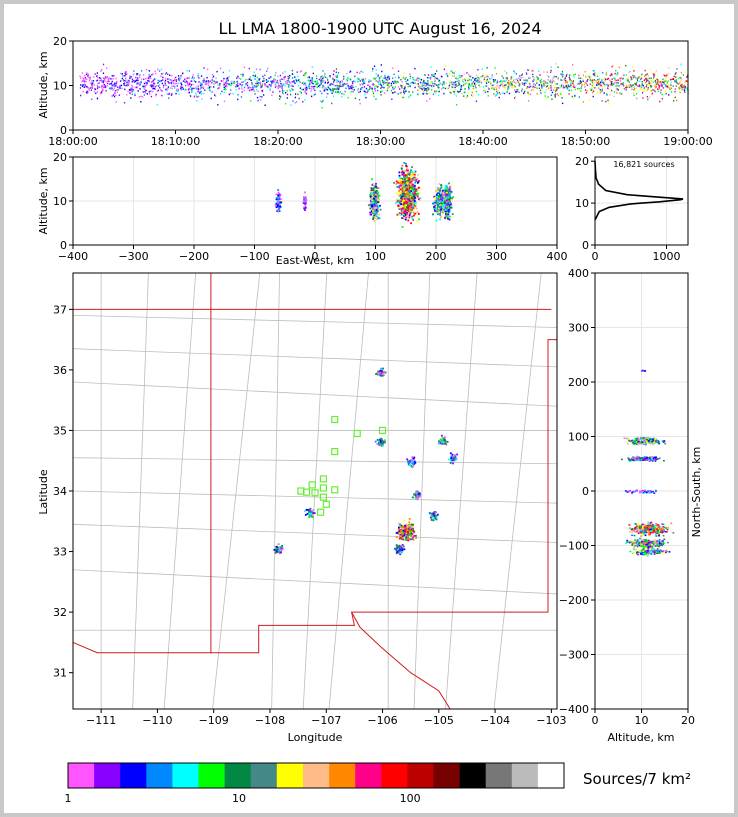  What do you see at coordinates (133, 256) in the screenshot?
I see `east-west-tick-label: −300` at bounding box center [133, 256].